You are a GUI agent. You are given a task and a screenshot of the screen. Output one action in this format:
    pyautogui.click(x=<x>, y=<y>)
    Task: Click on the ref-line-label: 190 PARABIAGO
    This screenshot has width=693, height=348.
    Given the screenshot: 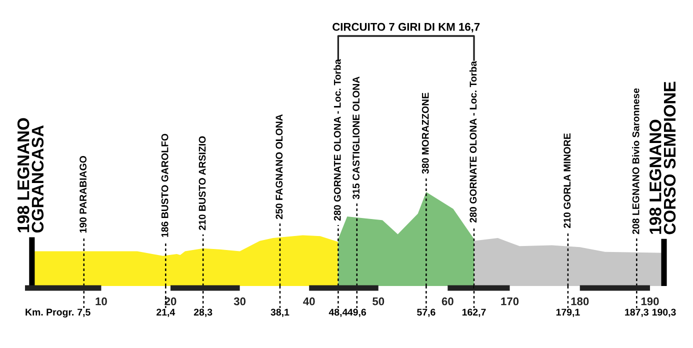 What is the action you would take?
    pyautogui.click(x=83, y=194)
    